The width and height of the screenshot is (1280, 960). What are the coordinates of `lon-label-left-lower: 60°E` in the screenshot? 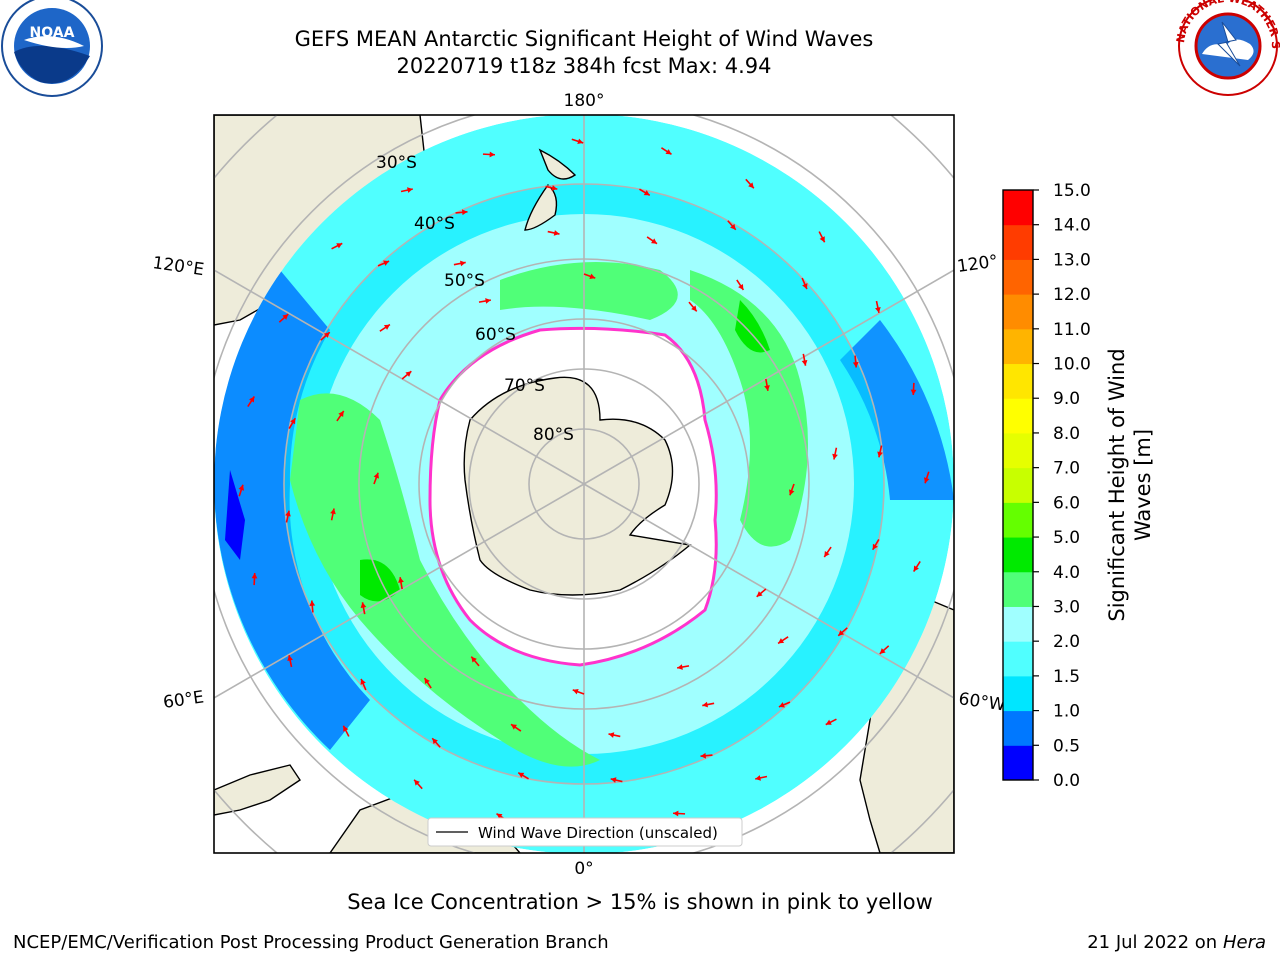 It's located at (183, 699).